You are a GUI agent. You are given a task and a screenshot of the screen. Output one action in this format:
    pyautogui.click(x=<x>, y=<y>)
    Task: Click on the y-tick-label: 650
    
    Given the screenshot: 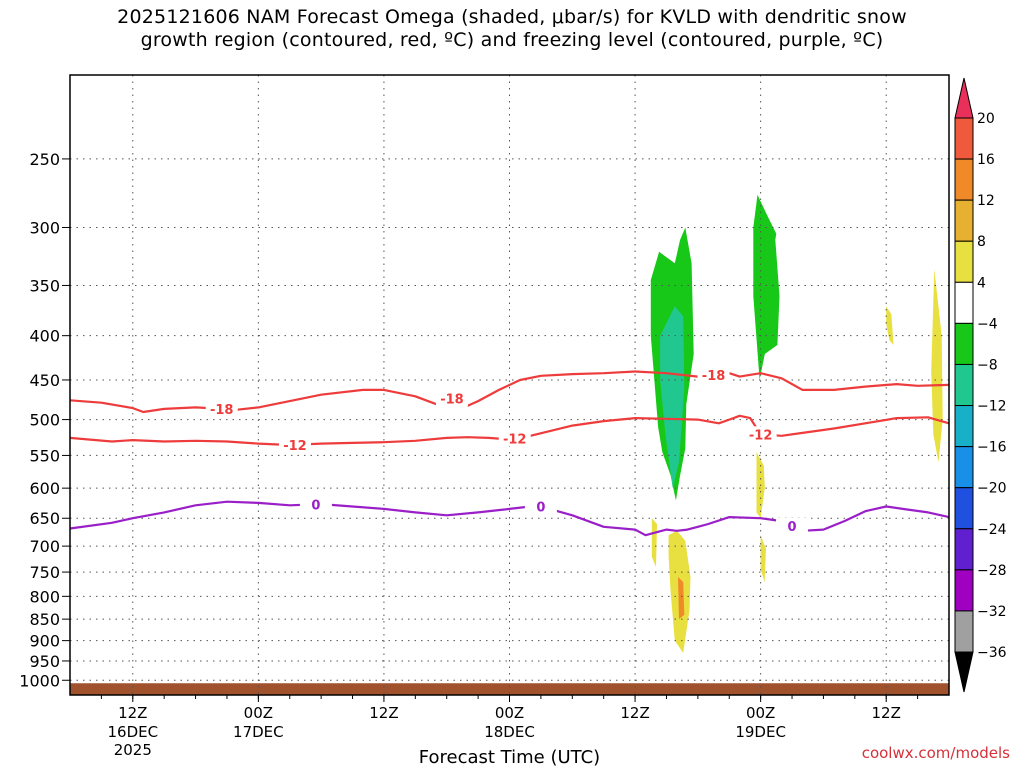 What is the action you would take?
    pyautogui.click(x=44, y=518)
    